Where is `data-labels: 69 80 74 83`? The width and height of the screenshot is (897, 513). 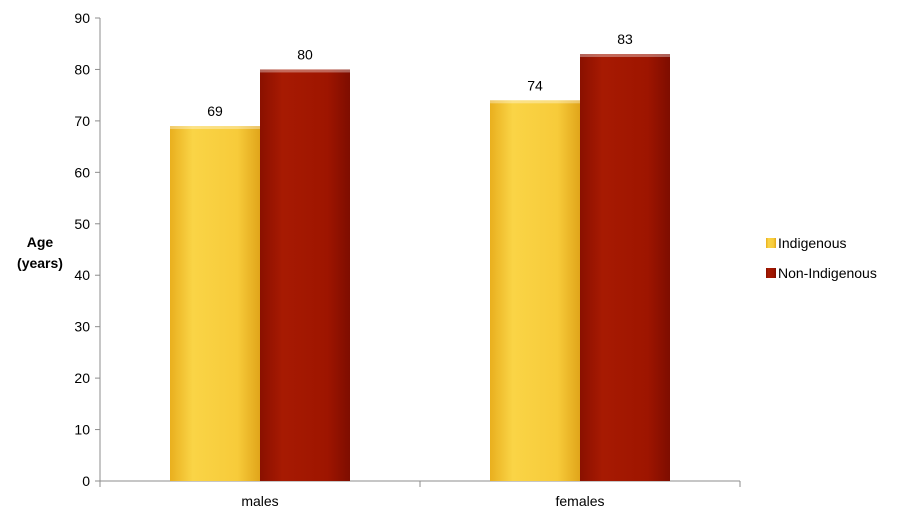
data-labels: 69 80 74 83 is located at coordinates (420, 75).